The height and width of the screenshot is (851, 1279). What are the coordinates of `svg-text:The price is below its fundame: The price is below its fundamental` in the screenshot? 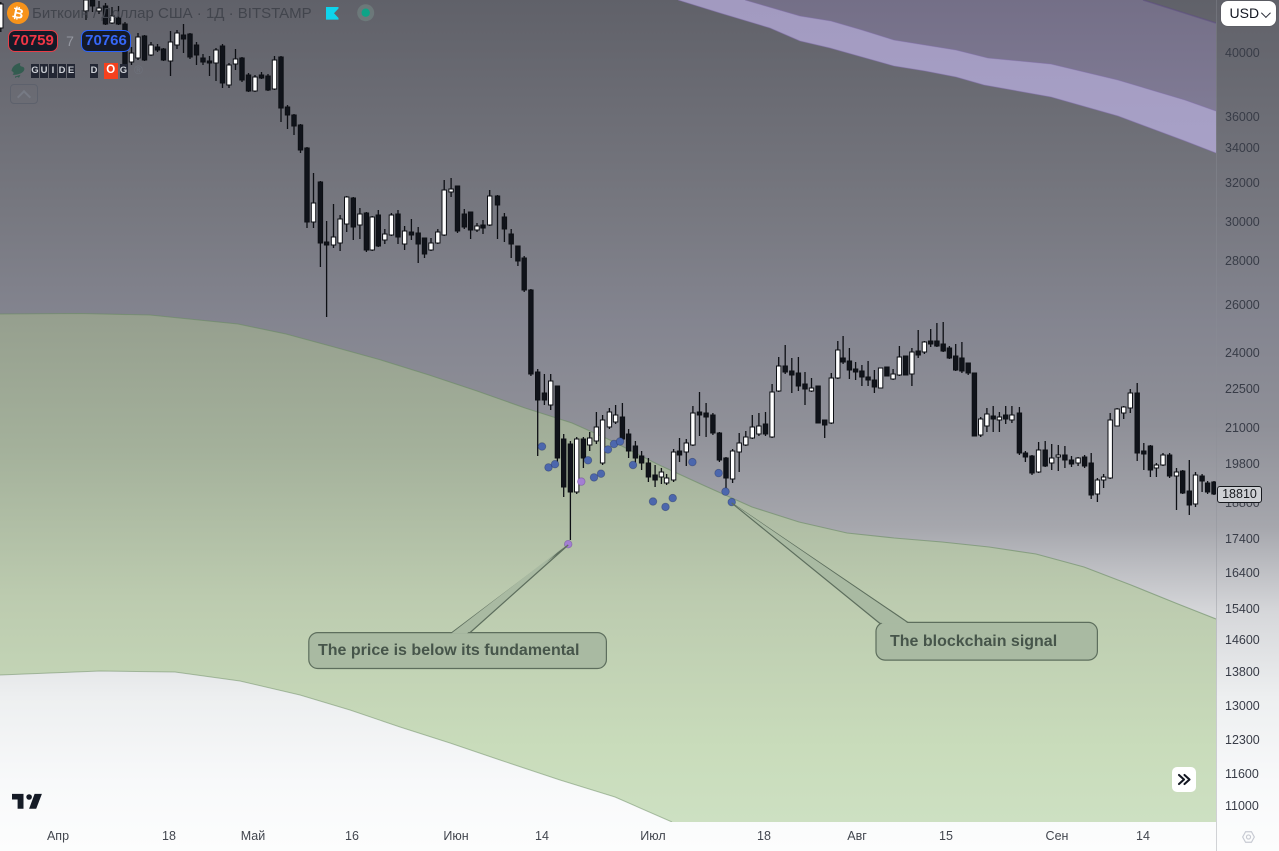 It's located at (448, 650).